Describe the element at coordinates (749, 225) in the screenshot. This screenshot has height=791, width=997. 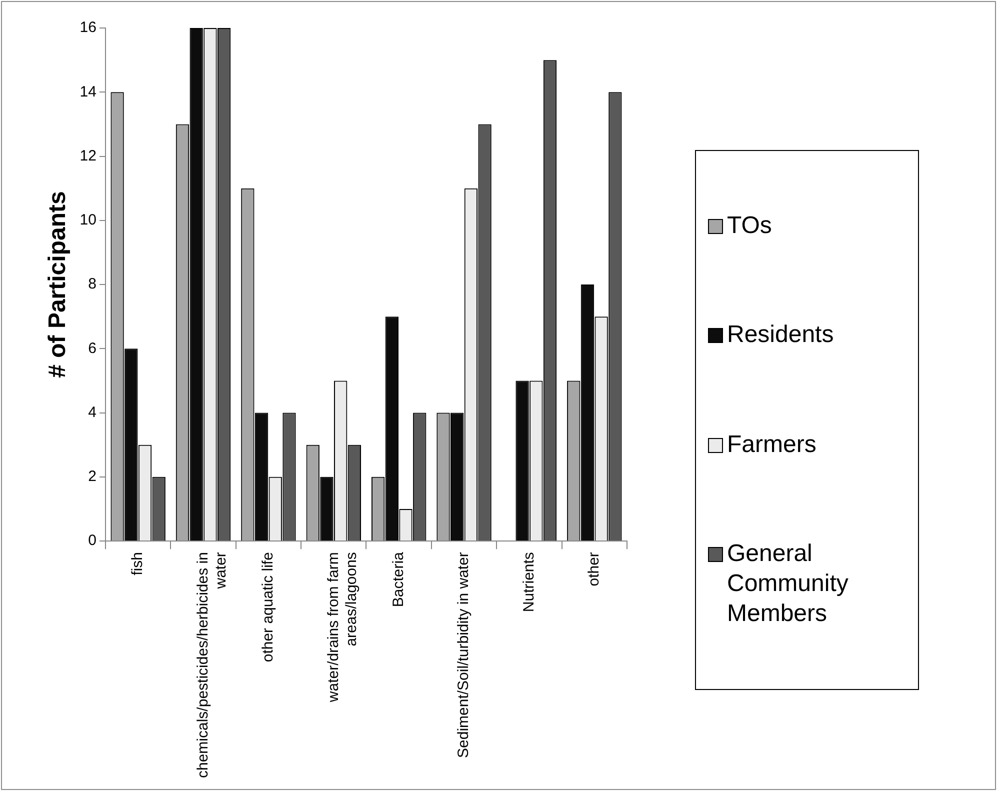
I see `legend-label: TOs` at that location.